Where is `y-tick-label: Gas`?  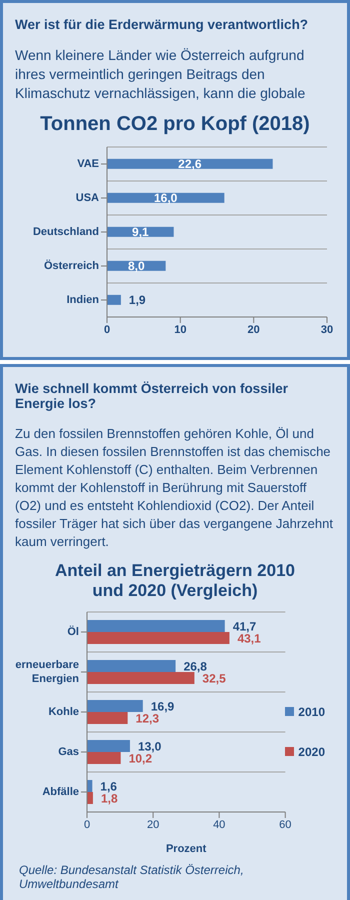 y-tick-label: Gas is located at coordinates (68, 752).